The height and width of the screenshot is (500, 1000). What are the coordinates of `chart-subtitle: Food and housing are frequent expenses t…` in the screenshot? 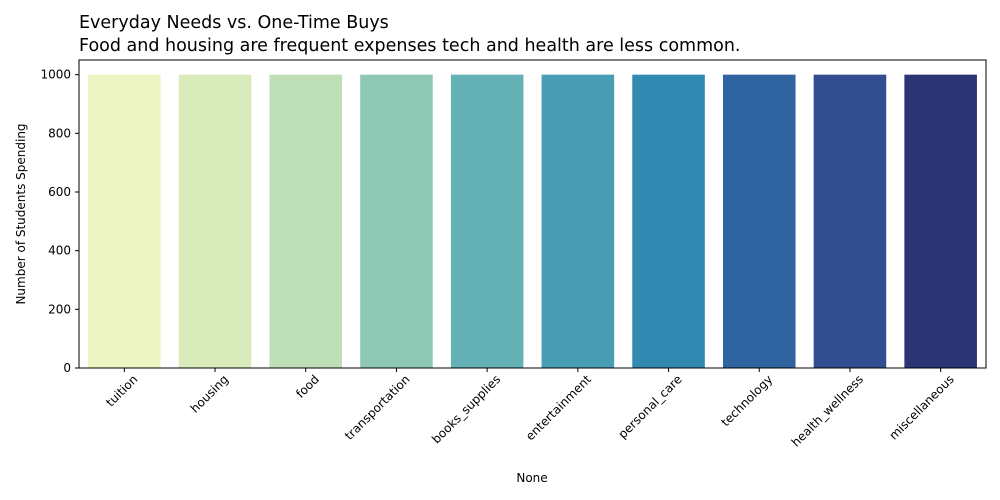 It's located at (410, 46).